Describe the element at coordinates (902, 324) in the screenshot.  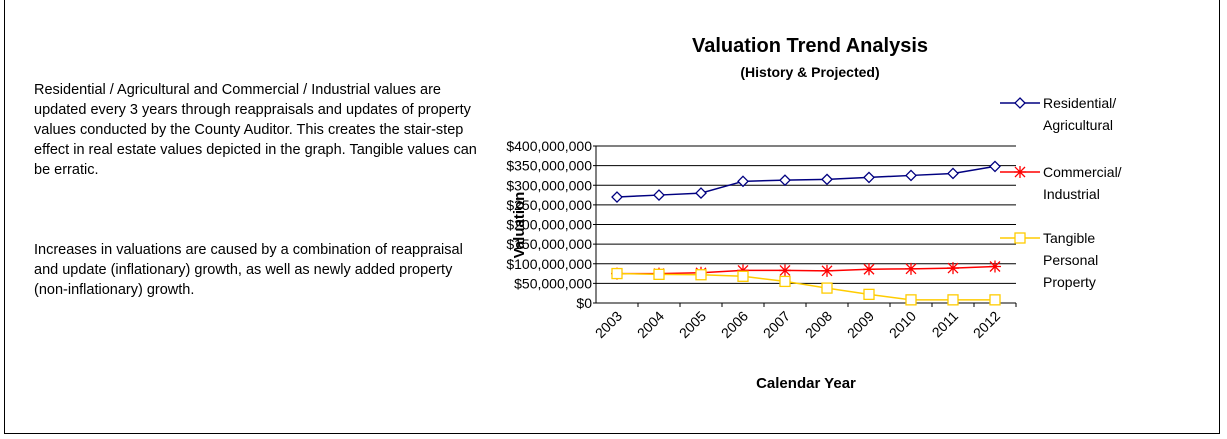
I see `x-tick-label: 2010` at that location.